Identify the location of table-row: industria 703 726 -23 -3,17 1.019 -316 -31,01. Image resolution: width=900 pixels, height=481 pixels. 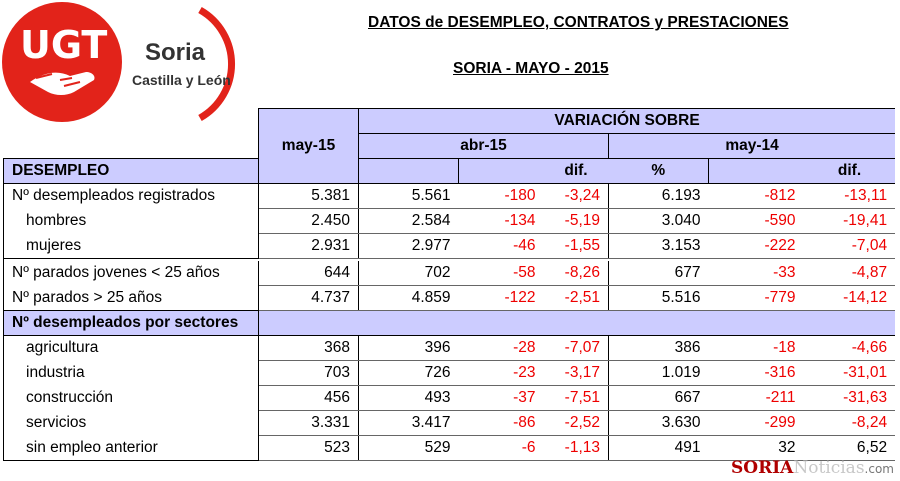
(449, 373).